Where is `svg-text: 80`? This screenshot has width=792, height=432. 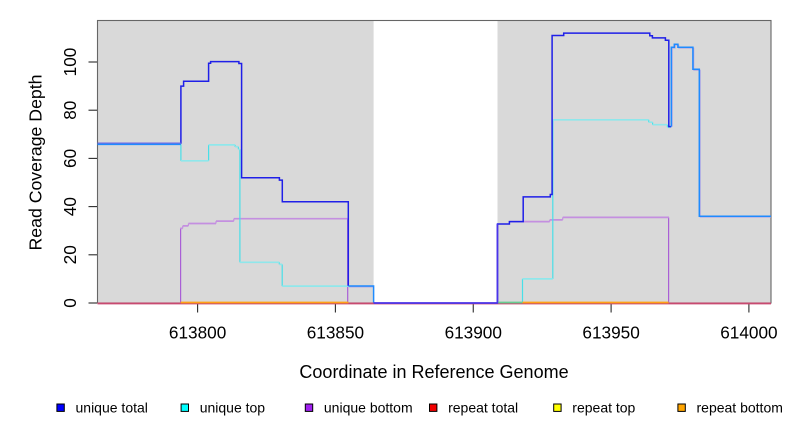 svg-text: 80 is located at coordinates (70, 110).